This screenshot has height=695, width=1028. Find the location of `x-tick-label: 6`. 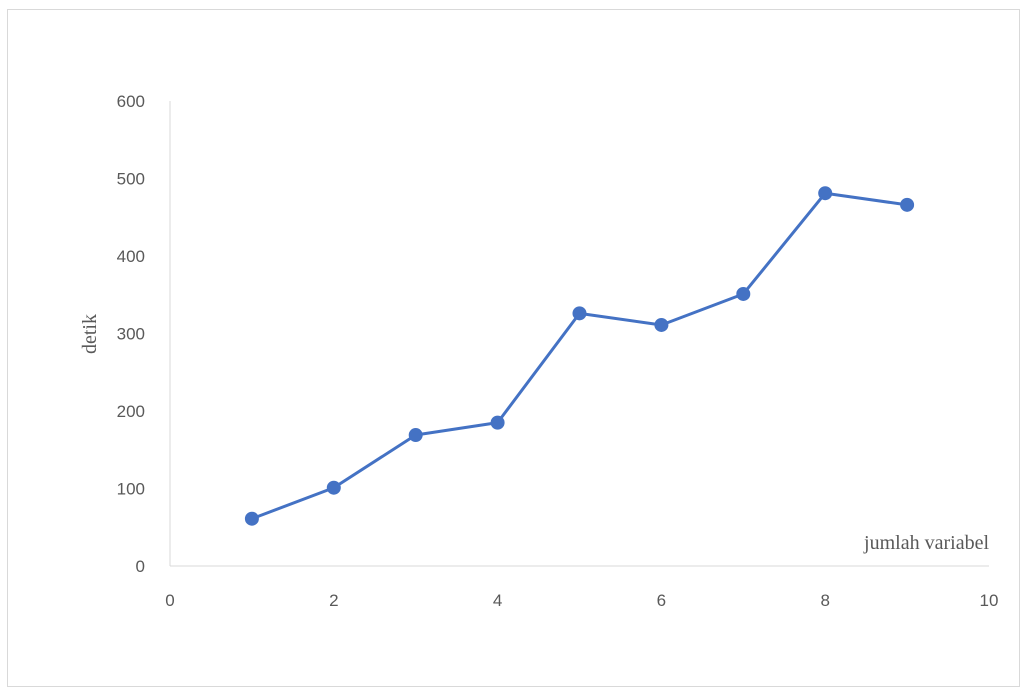

x-tick-label: 6 is located at coordinates (661, 600).